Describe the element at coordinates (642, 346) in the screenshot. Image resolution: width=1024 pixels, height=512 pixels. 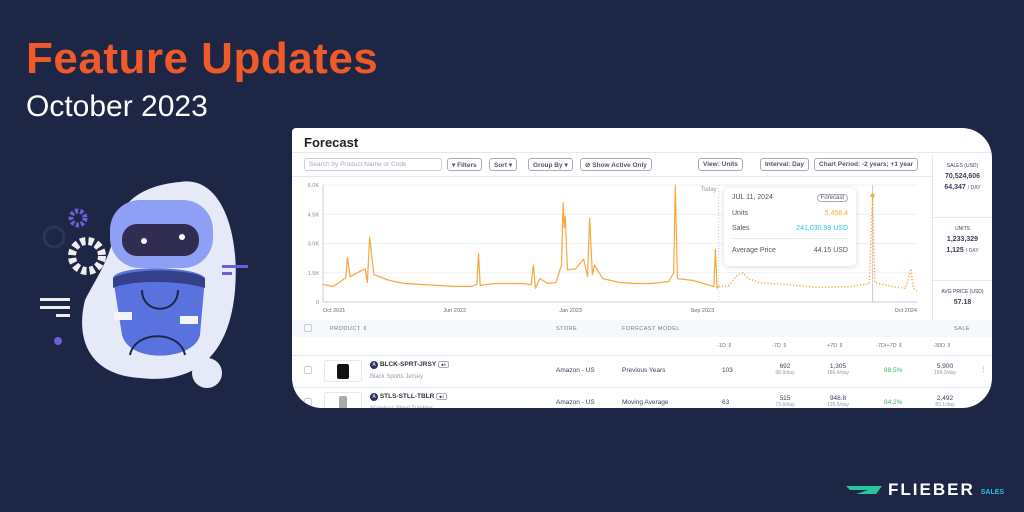
I see `table-subheader: -1D ⇕ -7D ⇕ +7D ⇕ -7D/+7D ⇕ -30D ⇕` at that location.